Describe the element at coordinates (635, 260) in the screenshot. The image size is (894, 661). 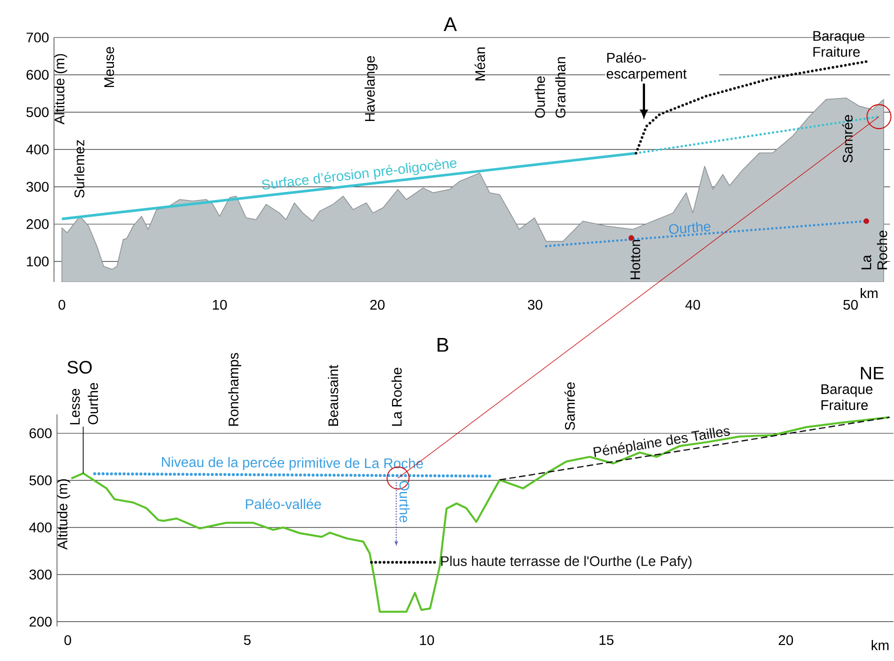
I see `annotation: Hotton` at that location.